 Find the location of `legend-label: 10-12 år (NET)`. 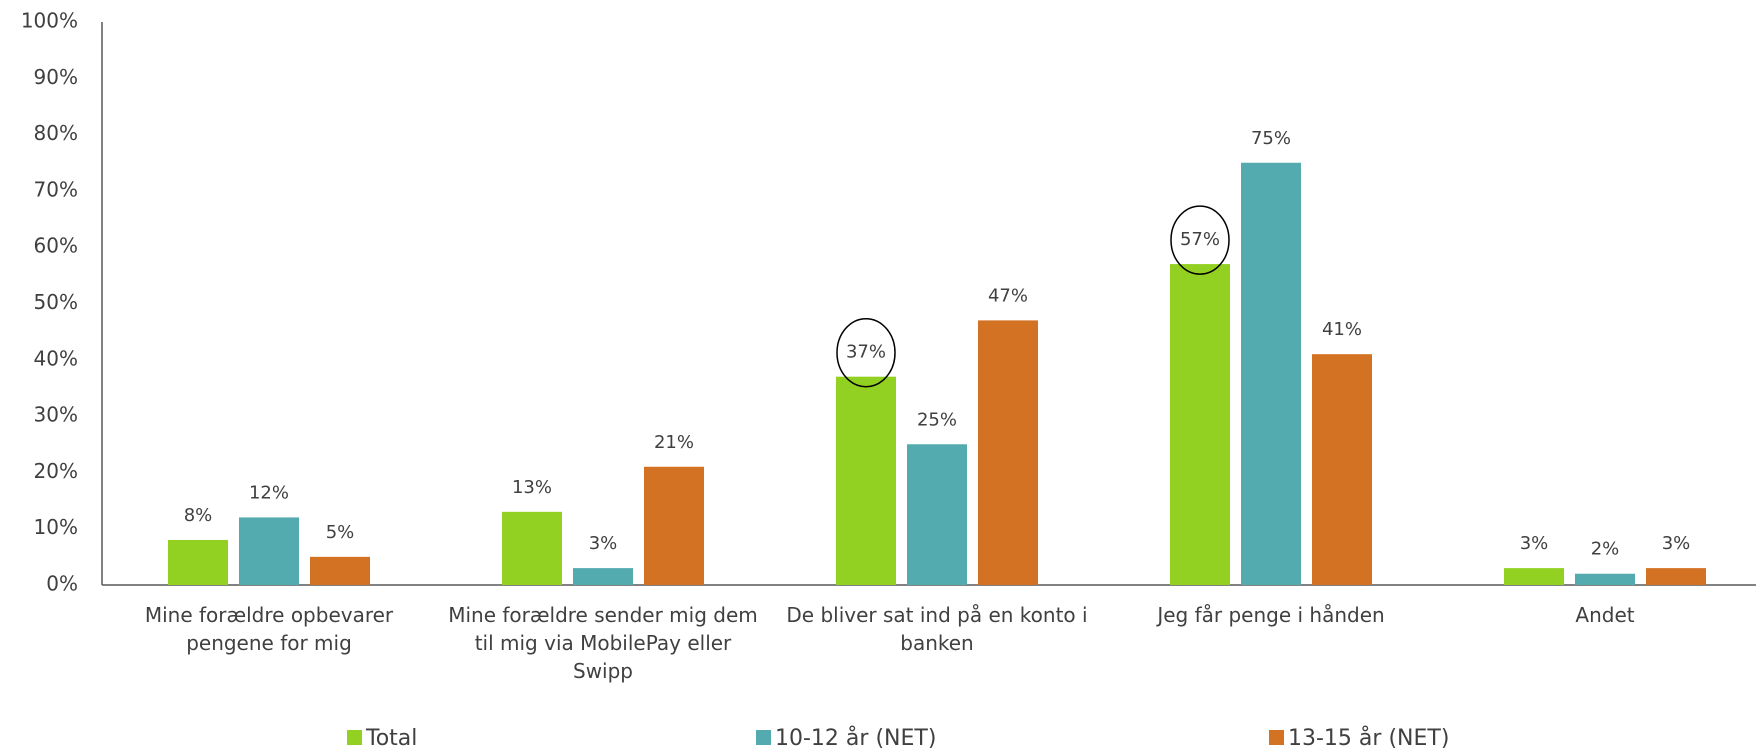

legend-label: 10-12 år (NET) is located at coordinates (855, 738).